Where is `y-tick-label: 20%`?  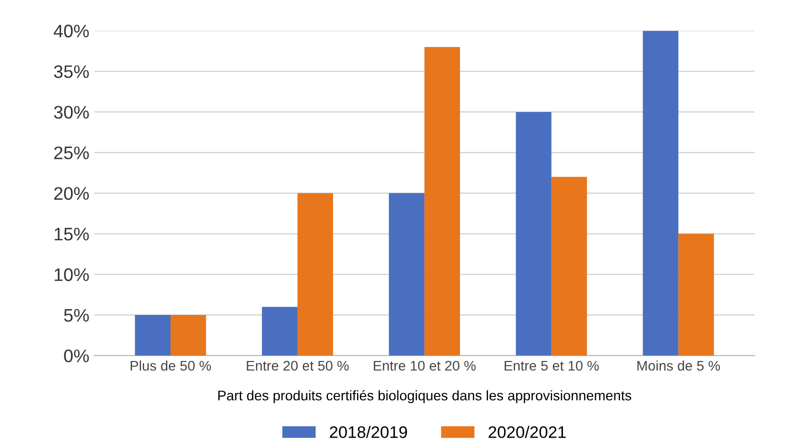 y-tick-label: 20% is located at coordinates (71, 193).